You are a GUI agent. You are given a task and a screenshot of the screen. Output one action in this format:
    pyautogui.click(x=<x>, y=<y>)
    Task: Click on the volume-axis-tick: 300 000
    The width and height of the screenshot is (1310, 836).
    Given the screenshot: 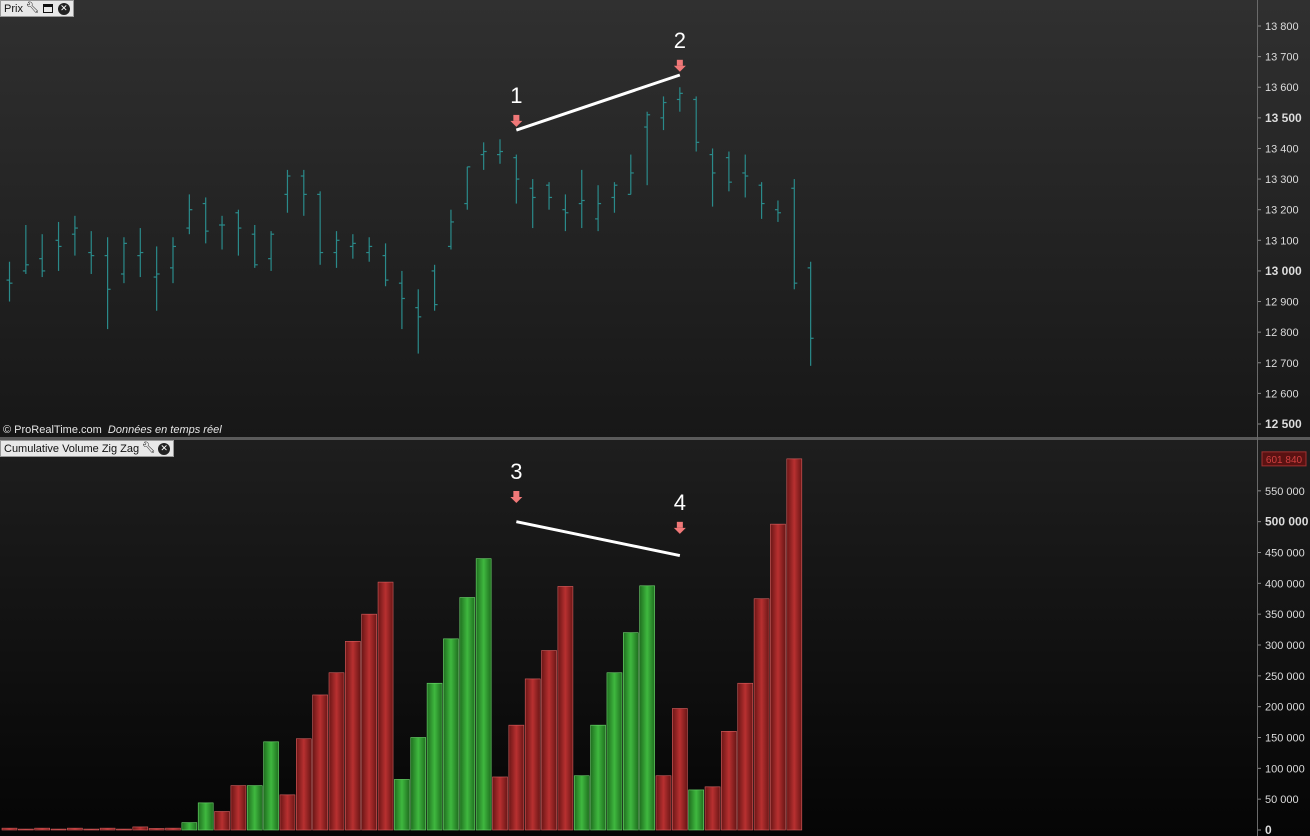 What is the action you would take?
    pyautogui.click(x=1285, y=646)
    